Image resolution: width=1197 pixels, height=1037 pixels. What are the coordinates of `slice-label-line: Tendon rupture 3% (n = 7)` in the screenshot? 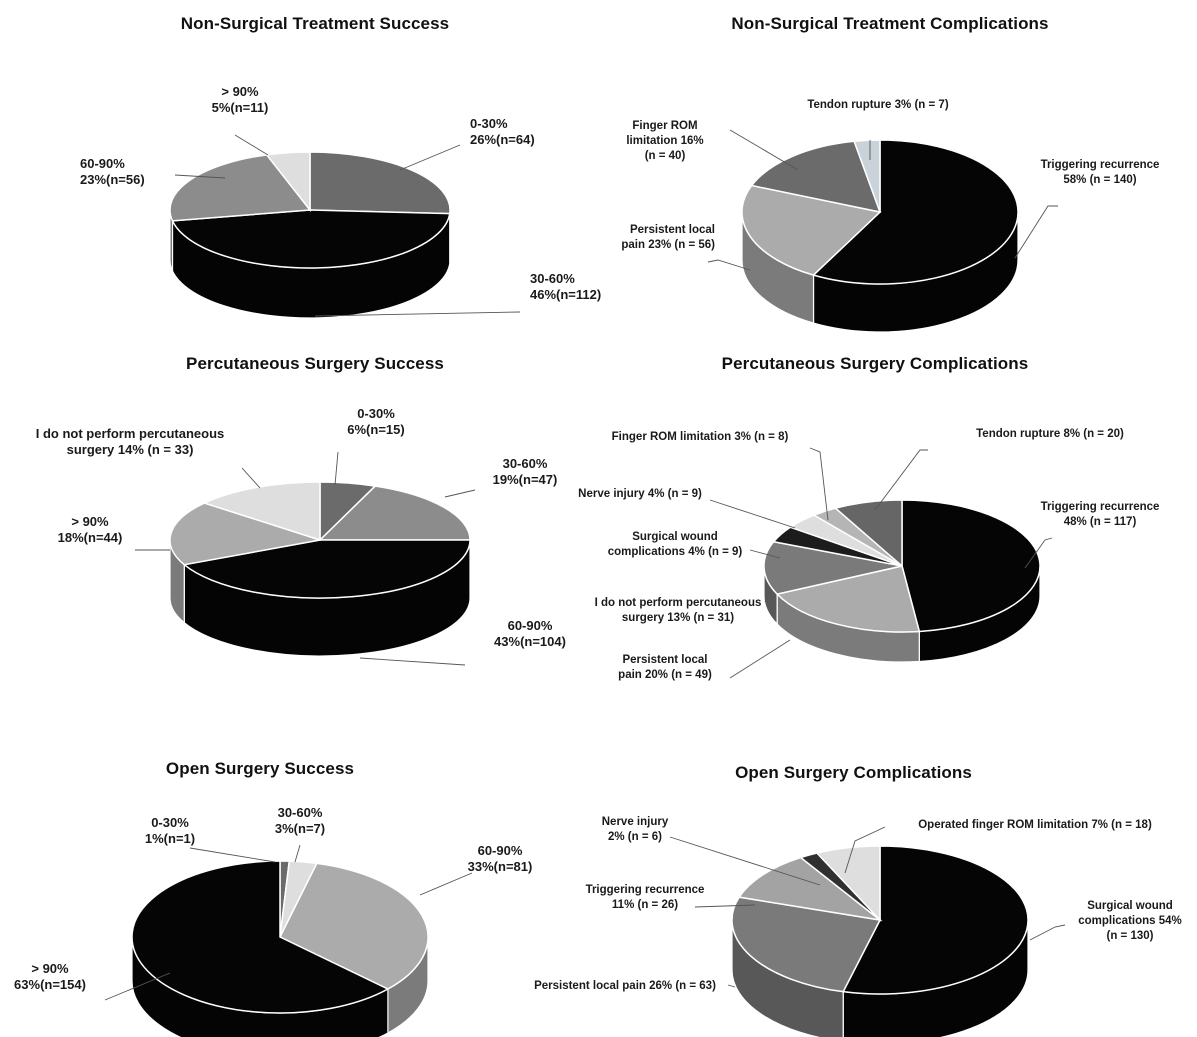 It's located at (877, 105).